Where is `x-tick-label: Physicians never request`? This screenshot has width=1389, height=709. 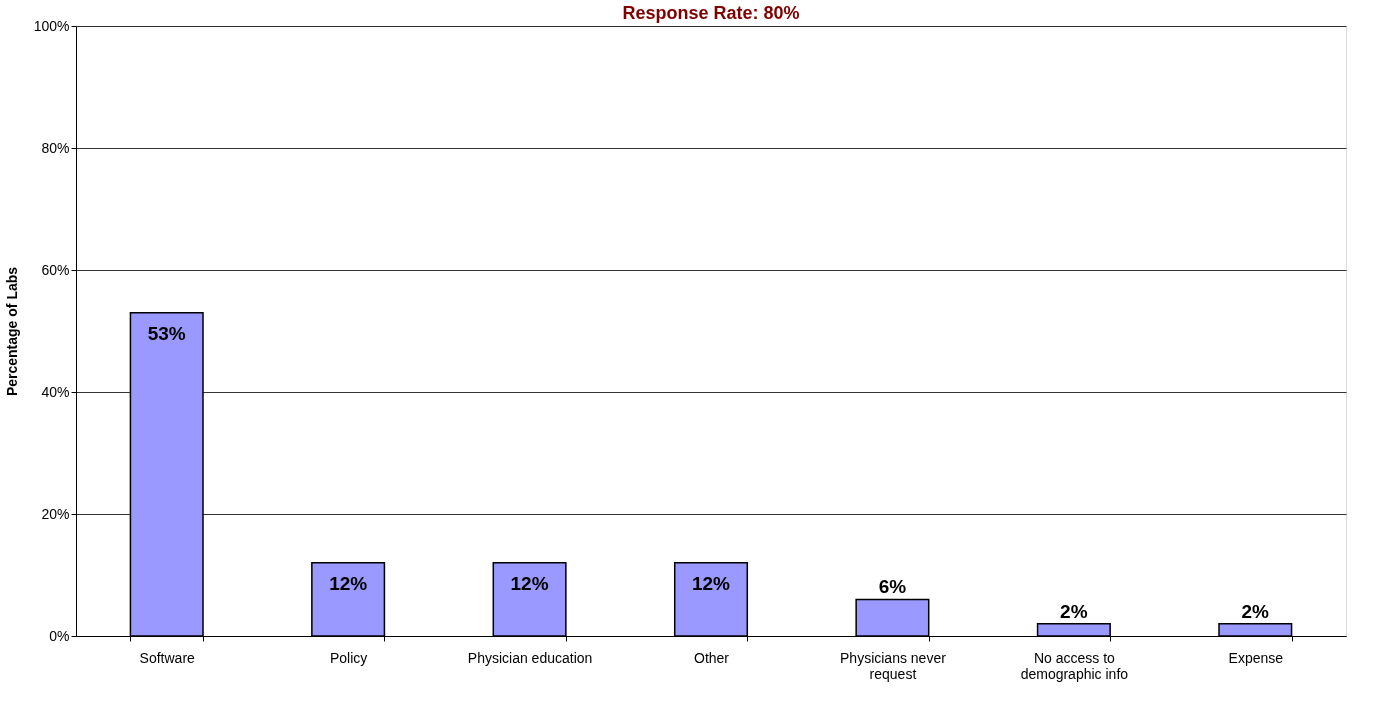 x-tick-label: Physicians never request is located at coordinates (893, 665).